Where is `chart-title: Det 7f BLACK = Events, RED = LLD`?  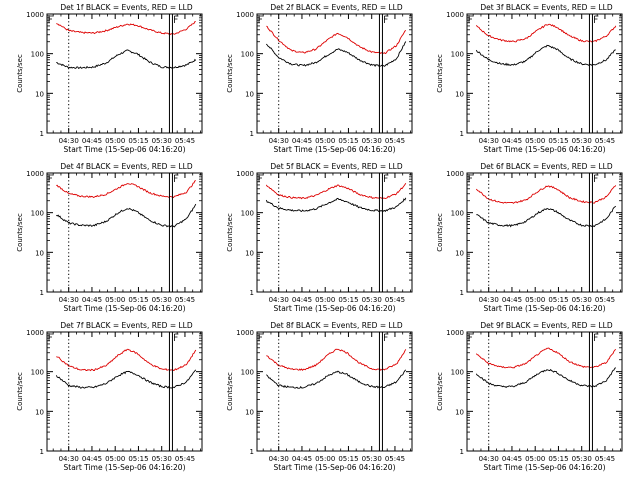 chart-title: Det 7f BLACK = Events, RED = LLD is located at coordinates (126, 325).